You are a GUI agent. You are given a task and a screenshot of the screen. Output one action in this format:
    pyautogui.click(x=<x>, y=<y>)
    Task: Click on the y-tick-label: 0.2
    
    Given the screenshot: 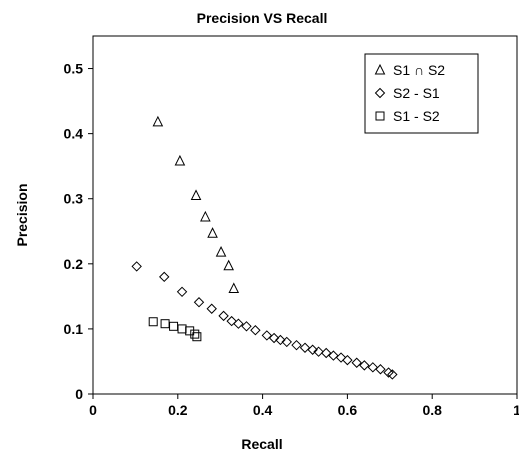 What is the action you would take?
    pyautogui.click(x=74, y=264)
    